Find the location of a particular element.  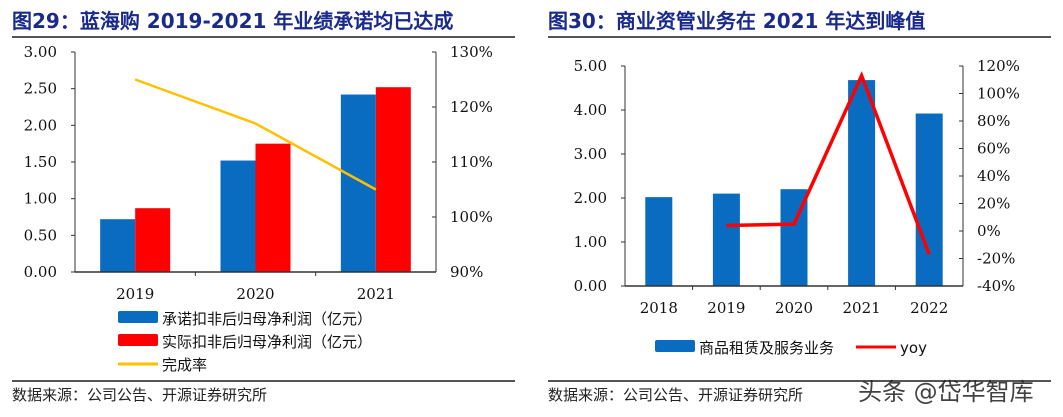

bar-商品租赁及服务业务-2019 is located at coordinates (726, 239).